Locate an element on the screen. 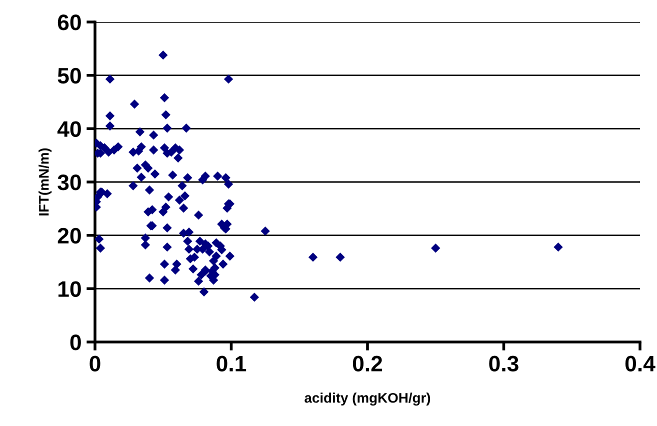  x-tick-label: 0.3 is located at coordinates (503, 364).